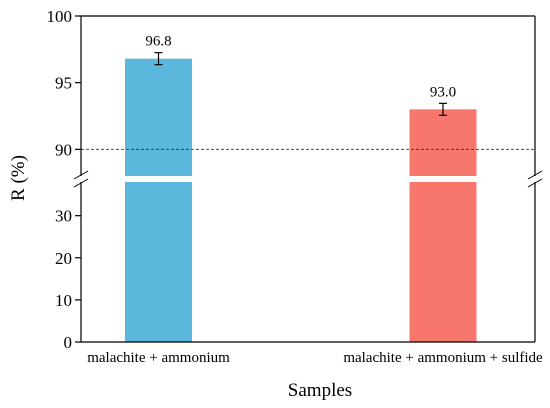  I want to click on y-lower-tick-label-0: 0, so click(68, 342).